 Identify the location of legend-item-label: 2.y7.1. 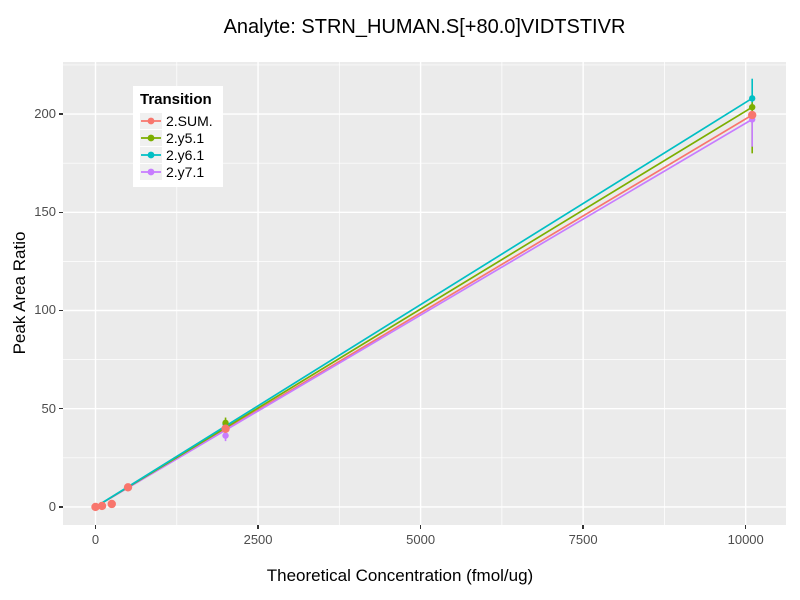
(185, 171).